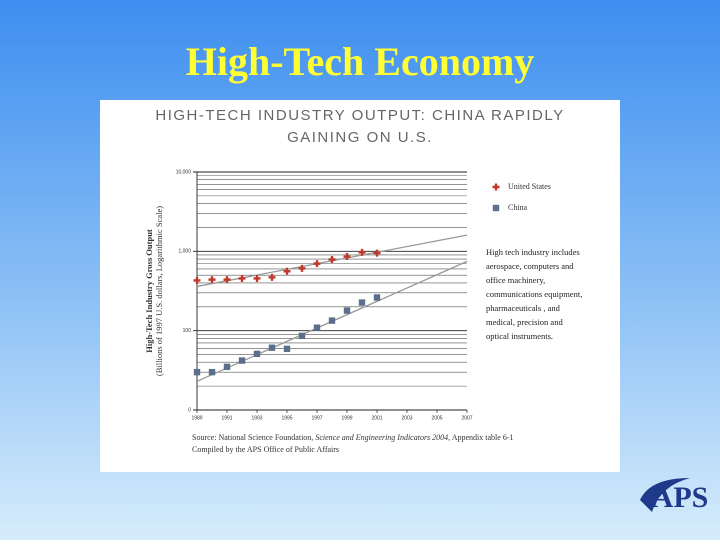 This screenshot has width=720, height=545. I want to click on slide-title: High-Tech Economy, so click(360, 61).